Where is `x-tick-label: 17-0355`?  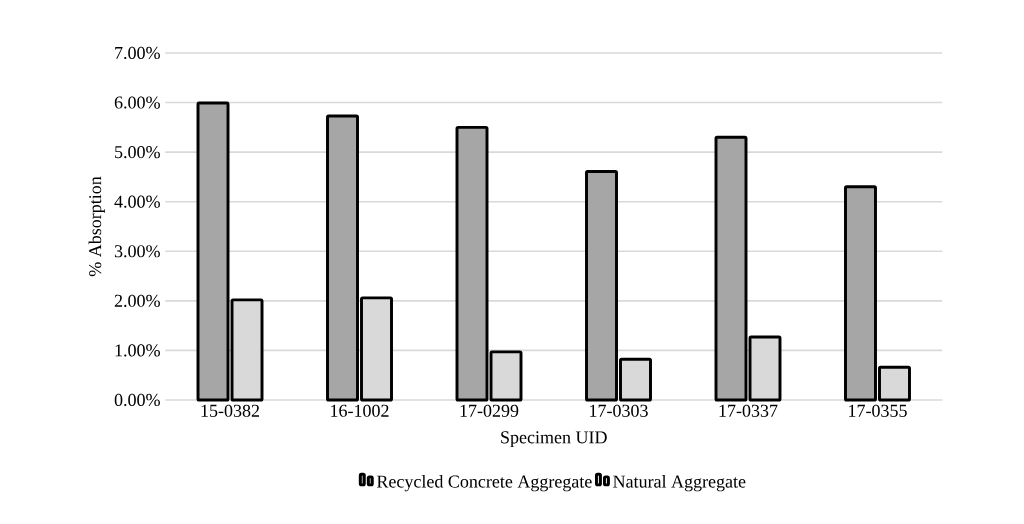 x-tick-label: 17-0355 is located at coordinates (878, 410).